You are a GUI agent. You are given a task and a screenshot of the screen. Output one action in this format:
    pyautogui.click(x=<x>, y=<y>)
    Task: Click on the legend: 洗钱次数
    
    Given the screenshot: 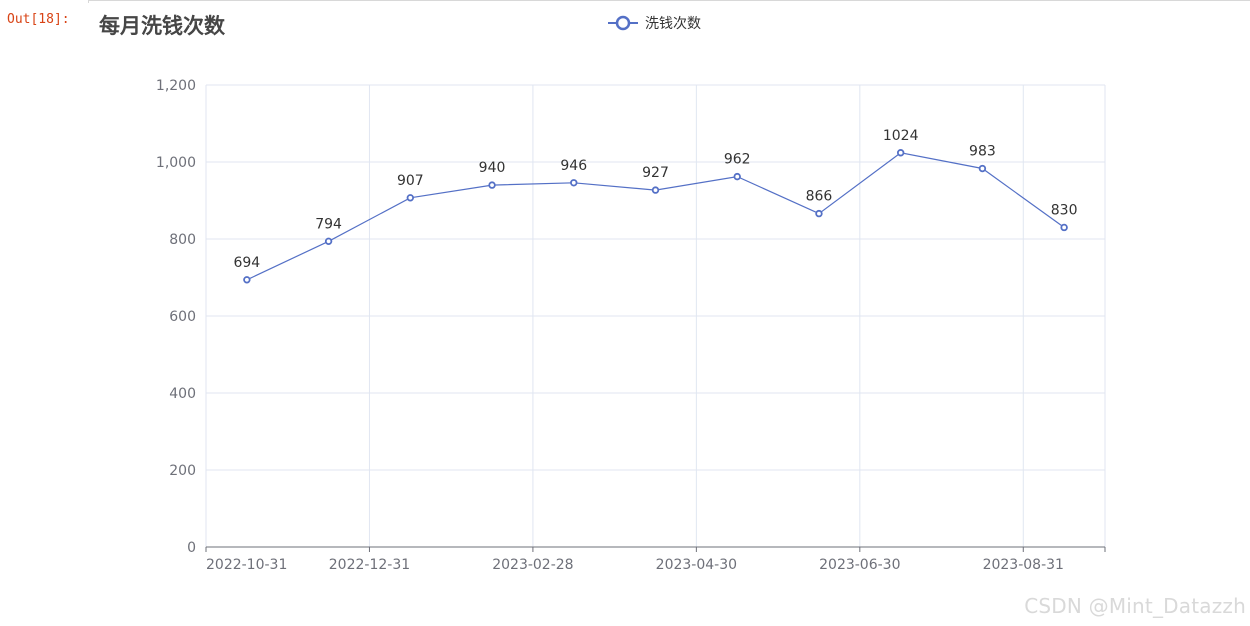 What is the action you would take?
    pyautogui.click(x=654, y=23)
    